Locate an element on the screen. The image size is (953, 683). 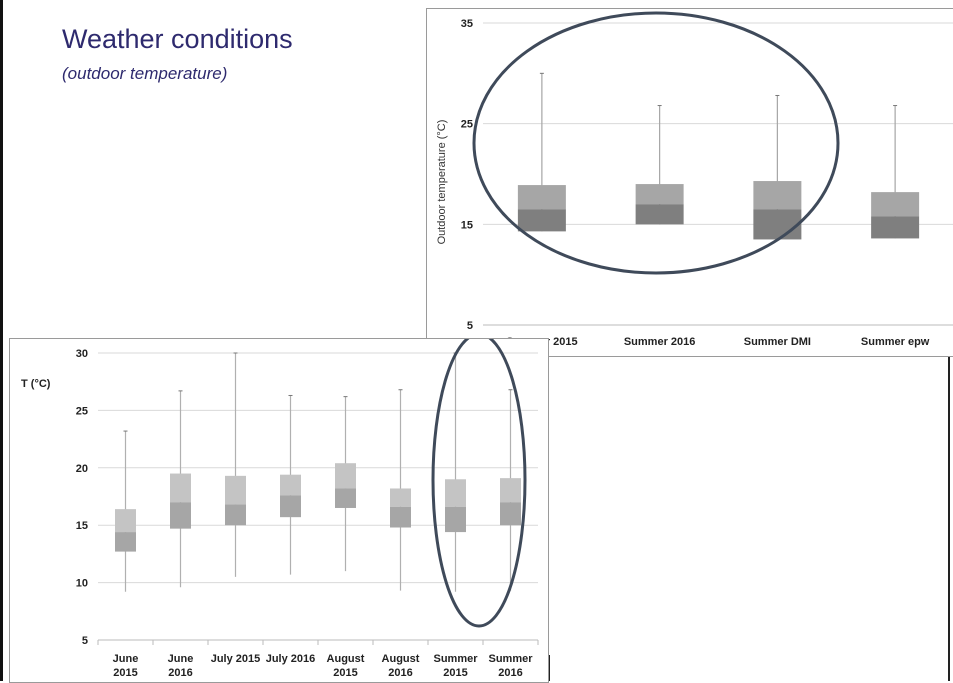
x-tick-label: Summer 2016 is located at coordinates (660, 342).